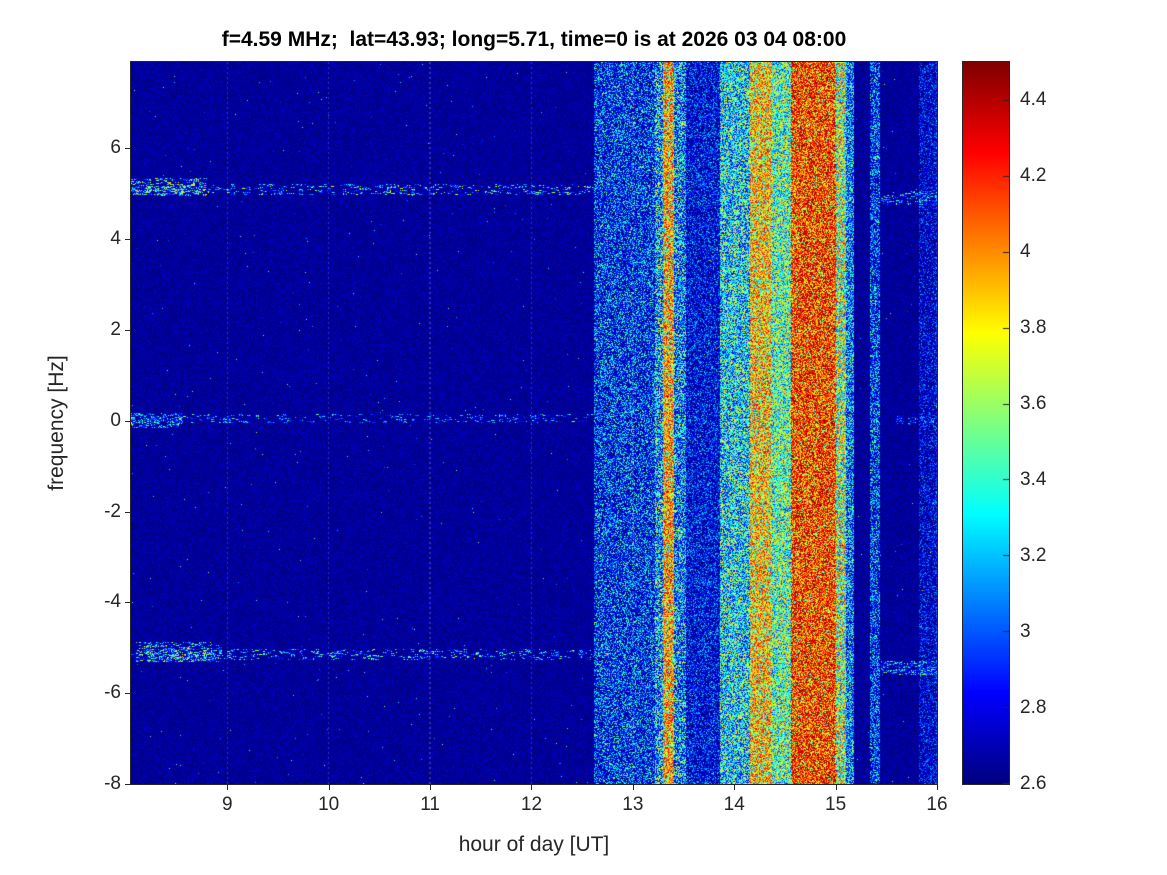 This screenshot has width=1167, height=875. What do you see at coordinates (1033, 479) in the screenshot?
I see `colorbar-tick-label: 3.4` at bounding box center [1033, 479].